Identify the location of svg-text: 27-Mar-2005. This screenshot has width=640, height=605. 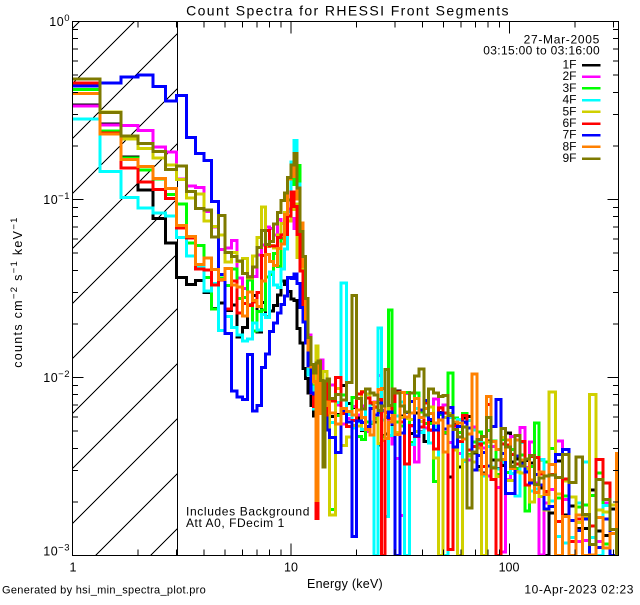
(562, 40).